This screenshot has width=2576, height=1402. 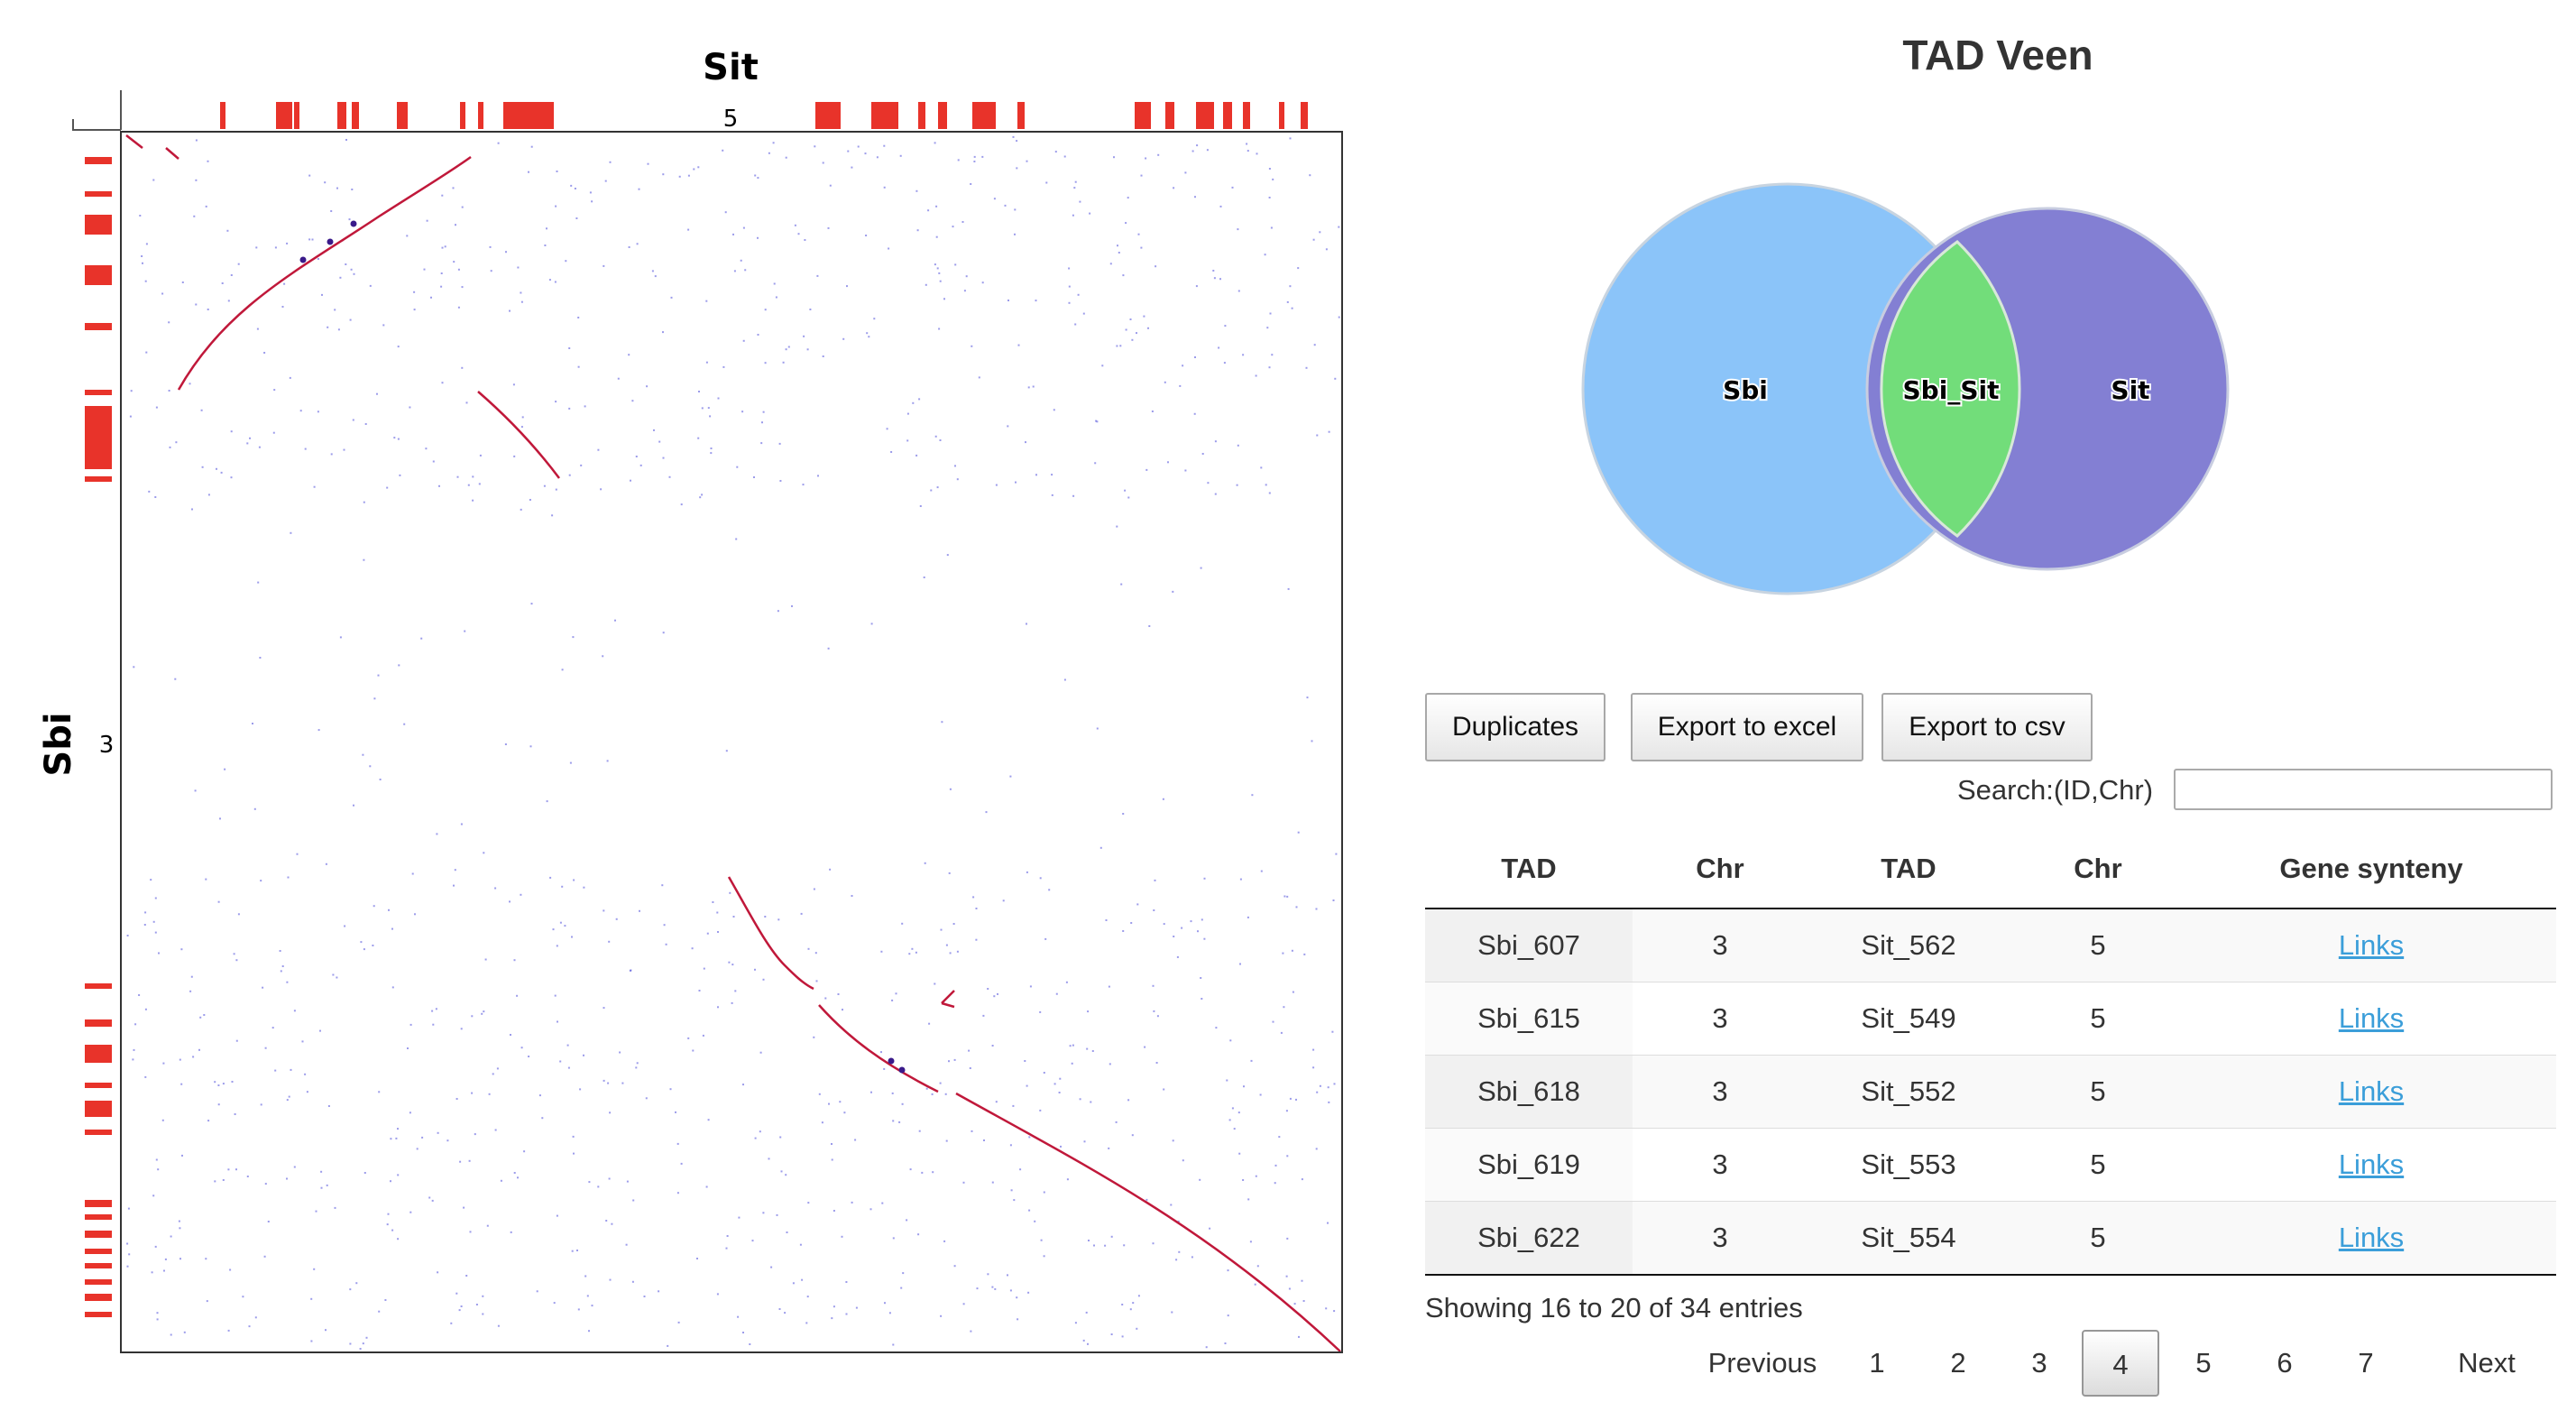 I want to click on duplicates-button: Duplicates, so click(x=1515, y=727).